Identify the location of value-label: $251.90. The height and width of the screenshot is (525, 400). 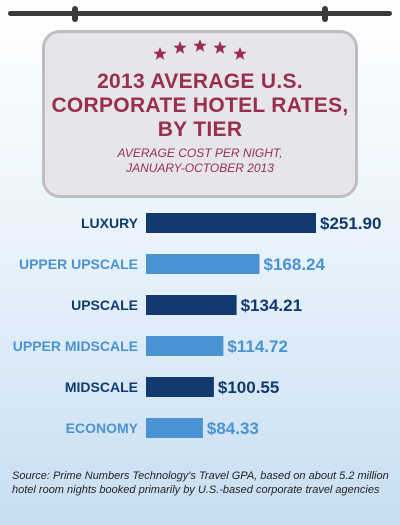
(350, 223).